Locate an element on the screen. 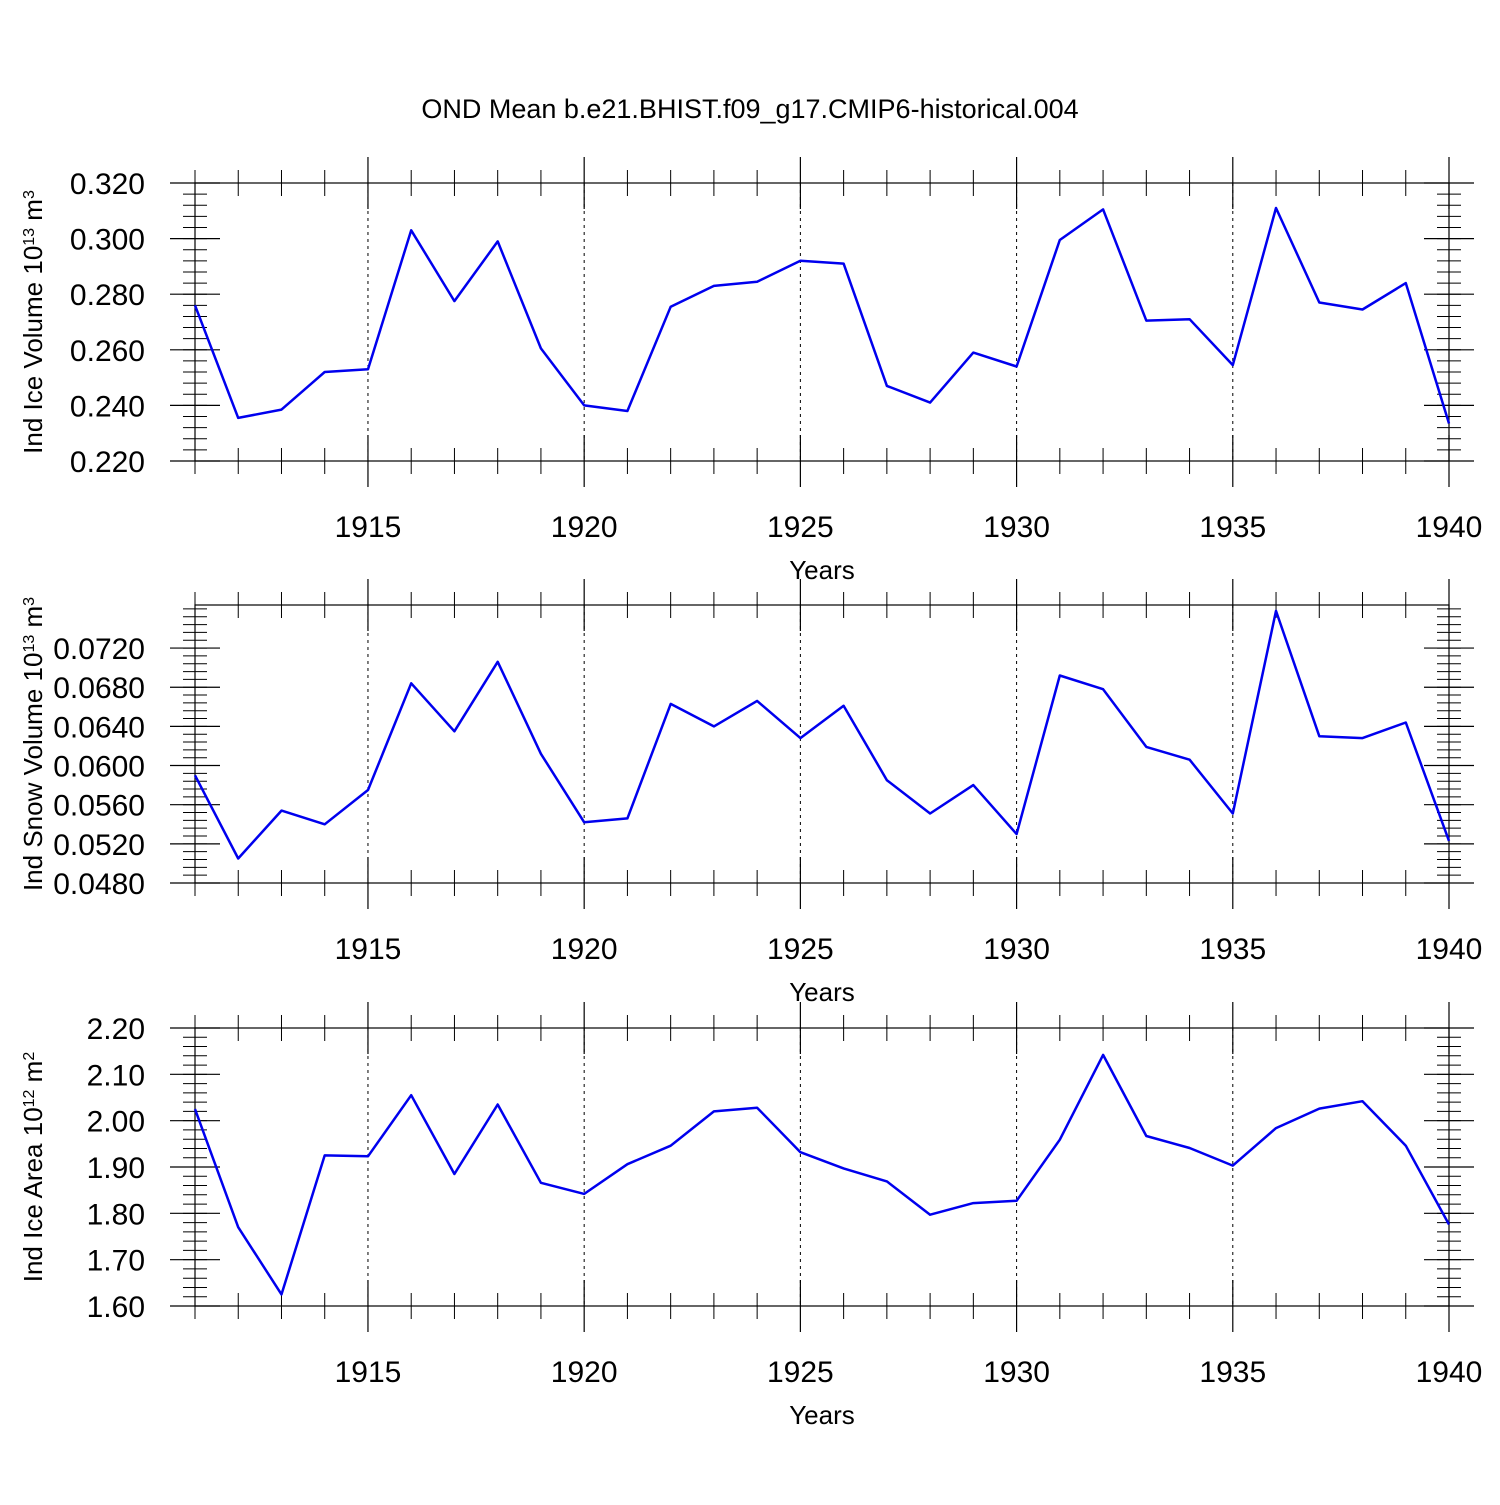 This screenshot has height=1505, width=1500. y-tick-label: 0.0640 is located at coordinates (99, 727).